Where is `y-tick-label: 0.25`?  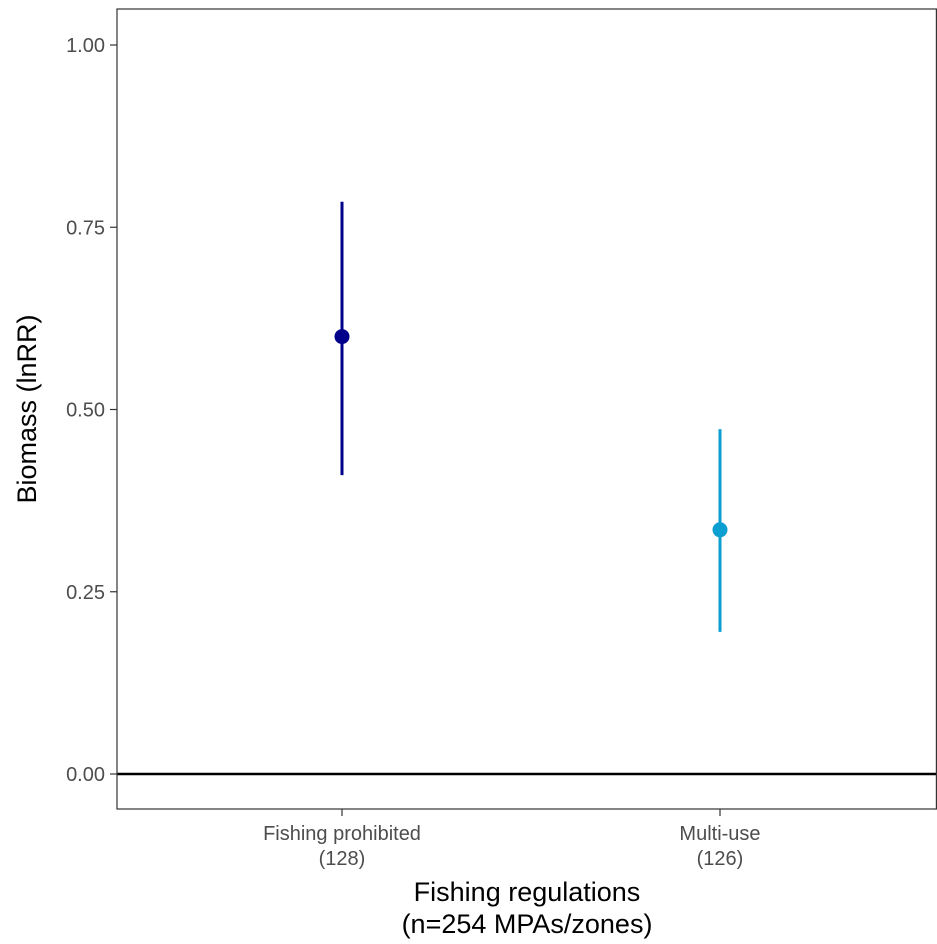
y-tick-label: 0.25 is located at coordinates (85, 593).